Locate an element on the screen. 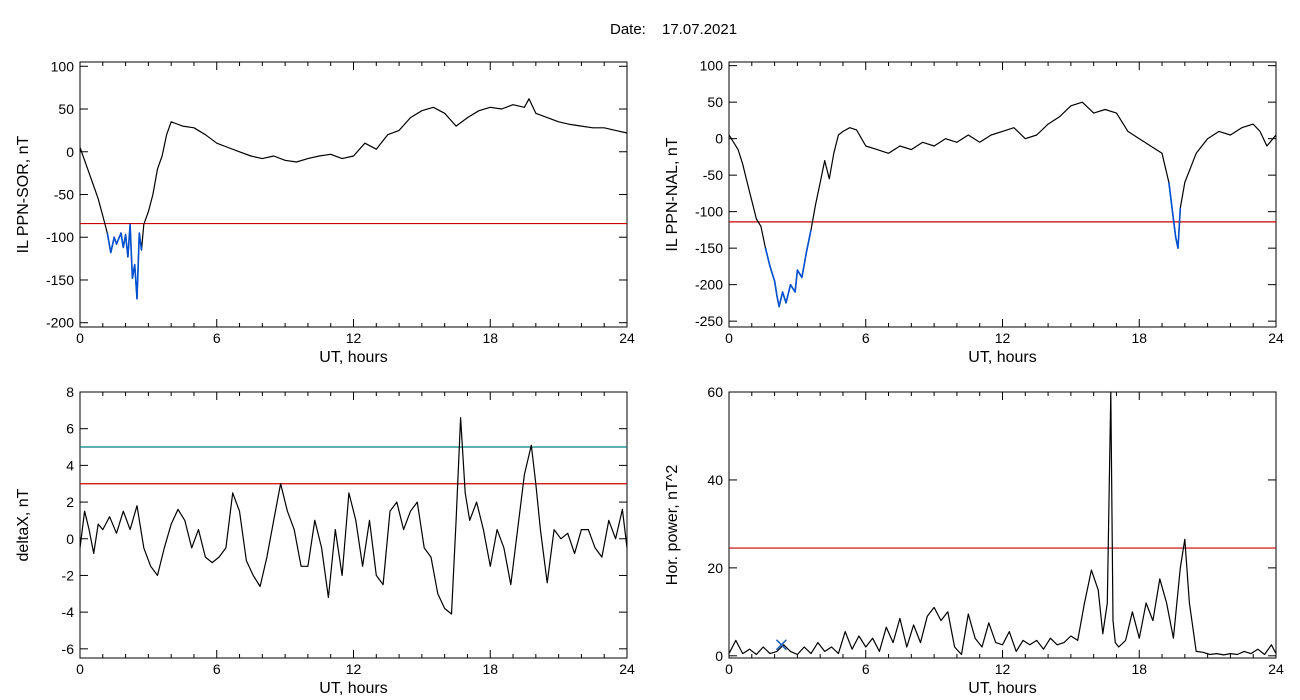 This screenshot has width=1300, height=700. date-value: 17.07.2021 is located at coordinates (699, 29).